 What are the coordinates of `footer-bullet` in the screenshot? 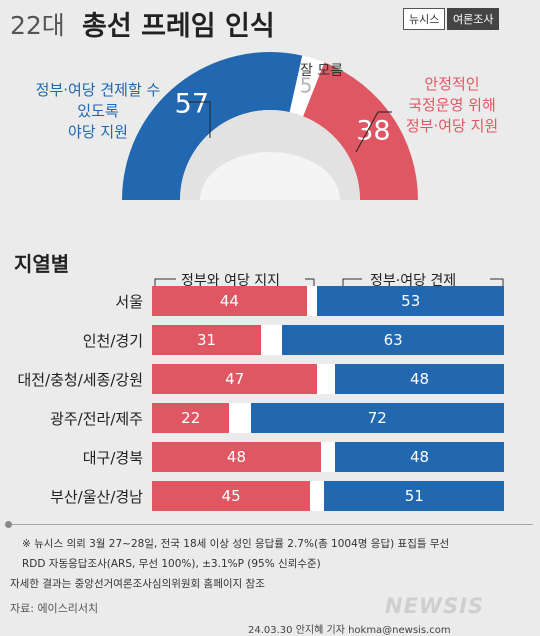 It's located at (8, 524).